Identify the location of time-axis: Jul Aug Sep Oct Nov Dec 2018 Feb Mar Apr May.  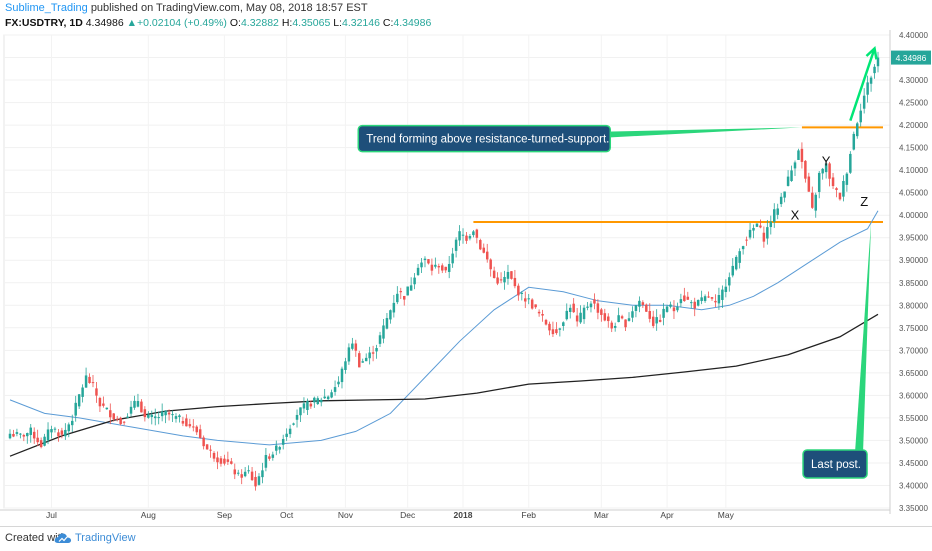
(445, 514).